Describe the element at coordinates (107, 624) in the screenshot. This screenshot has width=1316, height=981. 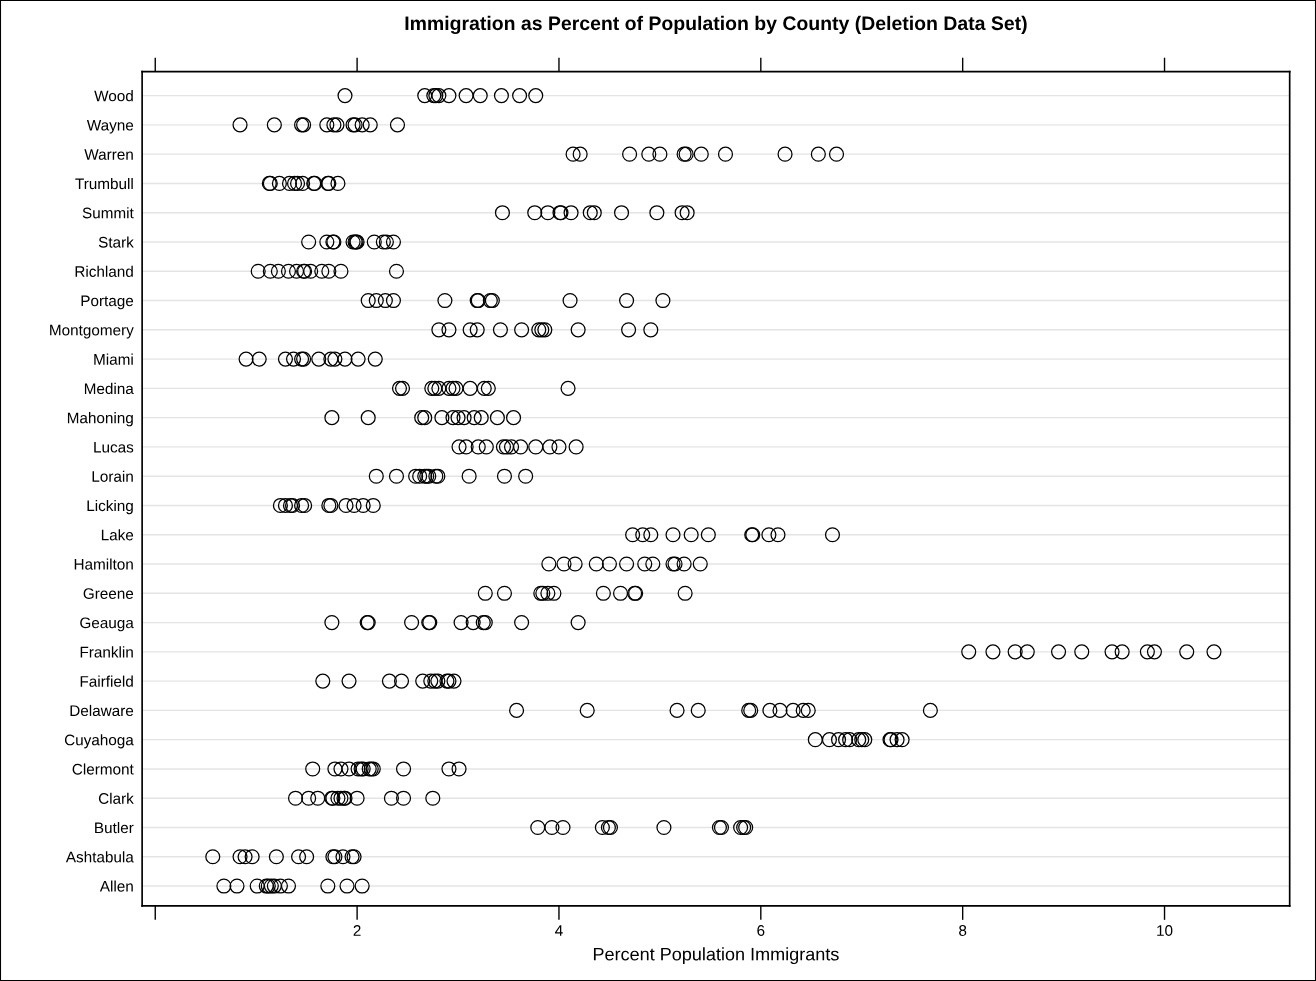
I see `y-tick-label: Geauga` at that location.